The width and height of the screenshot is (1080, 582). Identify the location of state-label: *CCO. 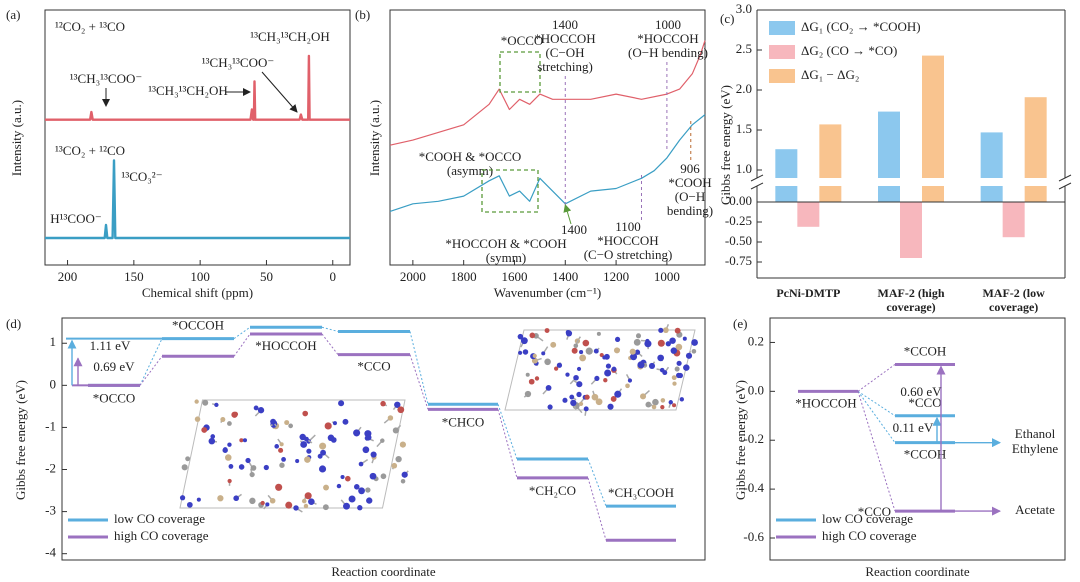
(924, 402).